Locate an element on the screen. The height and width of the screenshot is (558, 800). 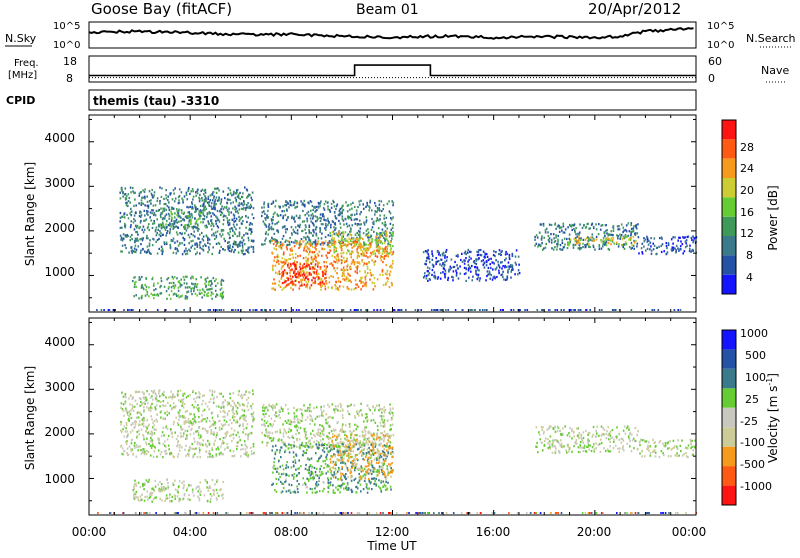
freq-left-tick-top: 18 is located at coordinates (70, 61).